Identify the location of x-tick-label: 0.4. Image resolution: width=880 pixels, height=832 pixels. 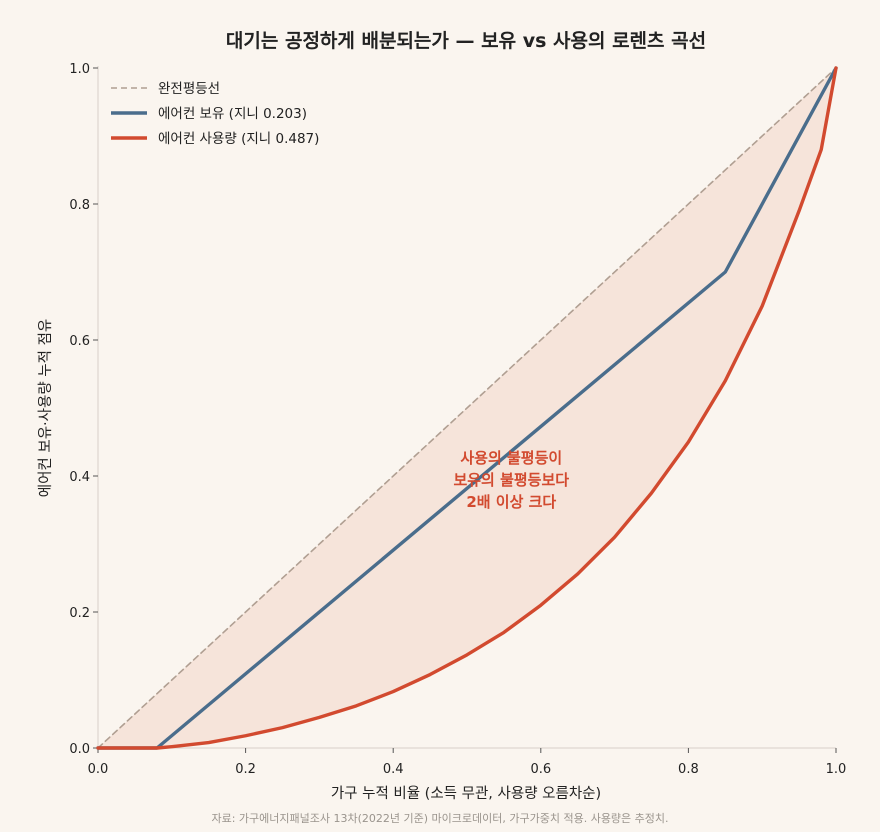
(393, 769).